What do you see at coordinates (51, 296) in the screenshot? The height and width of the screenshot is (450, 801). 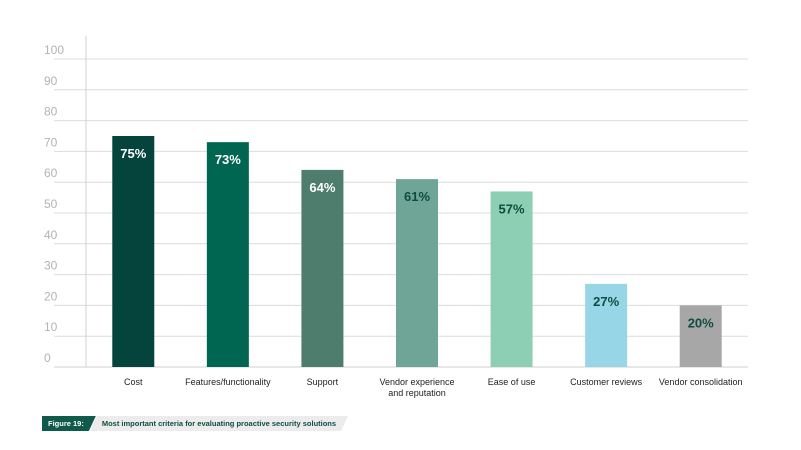 I see `y-tick-label: 20` at bounding box center [51, 296].